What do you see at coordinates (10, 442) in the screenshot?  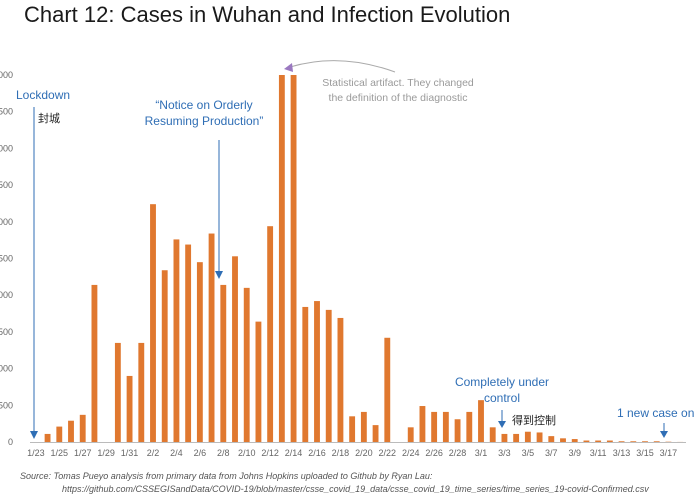 I see `y-tick-label: 0` at bounding box center [10, 442].